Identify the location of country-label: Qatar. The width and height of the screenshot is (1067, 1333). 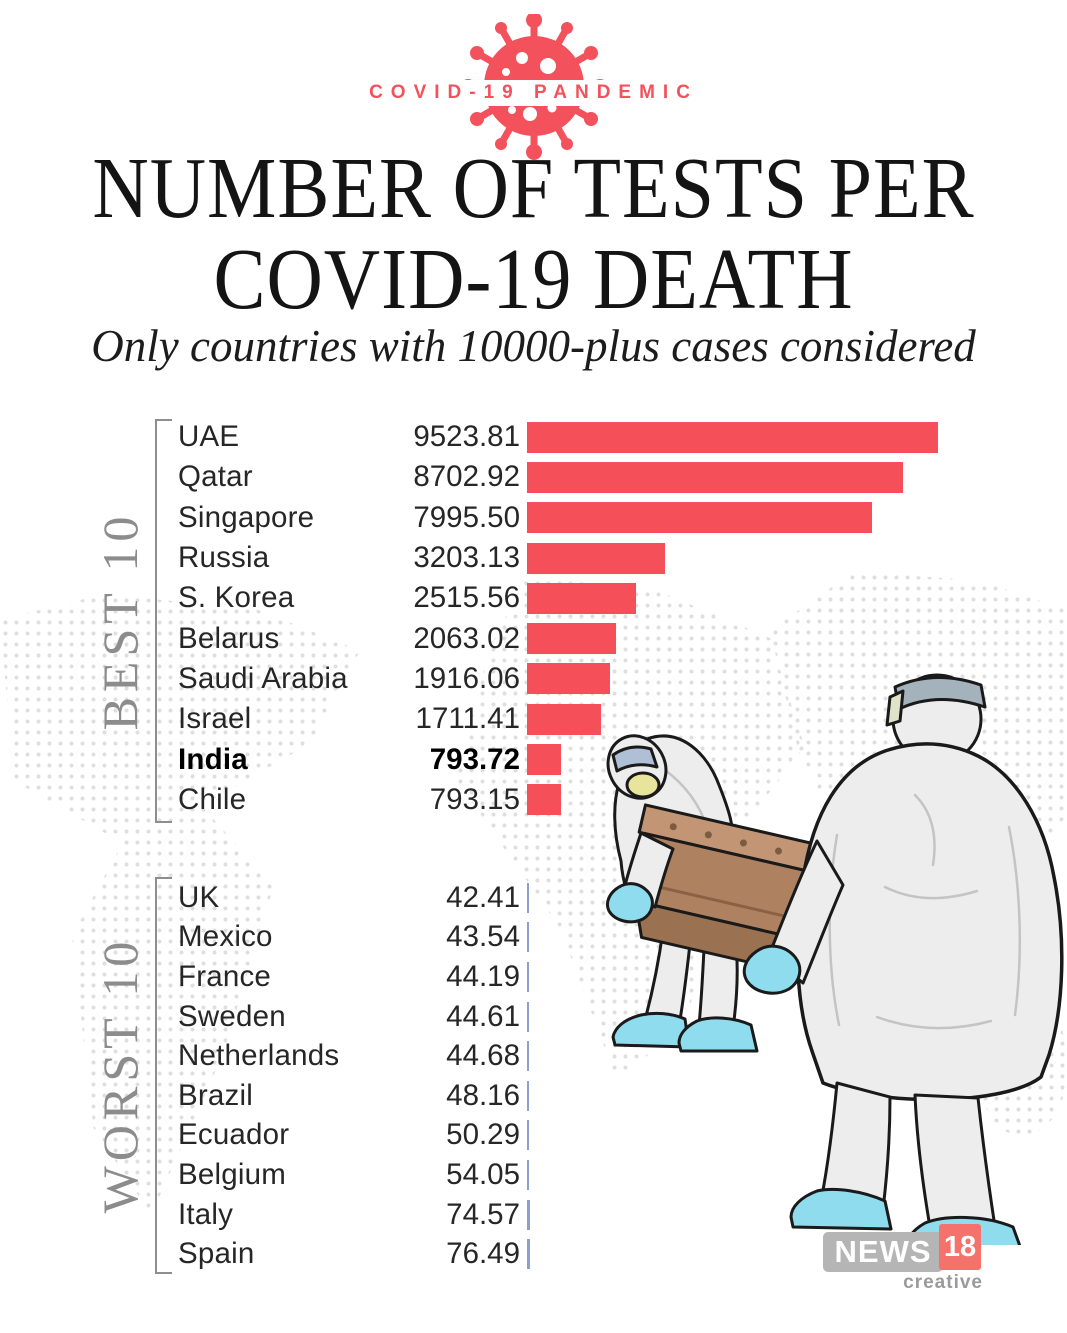
(215, 477).